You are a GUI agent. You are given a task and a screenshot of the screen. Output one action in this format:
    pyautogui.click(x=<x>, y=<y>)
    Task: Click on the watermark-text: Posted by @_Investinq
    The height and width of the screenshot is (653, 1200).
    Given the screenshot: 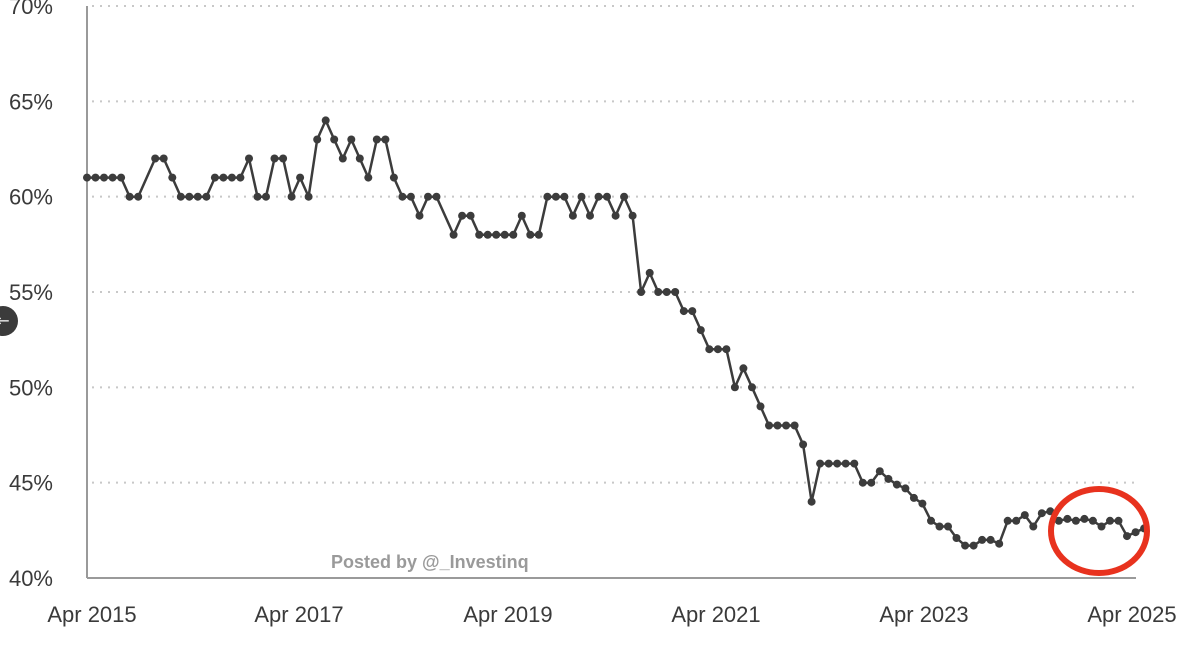 What is the action you would take?
    pyautogui.click(x=430, y=562)
    